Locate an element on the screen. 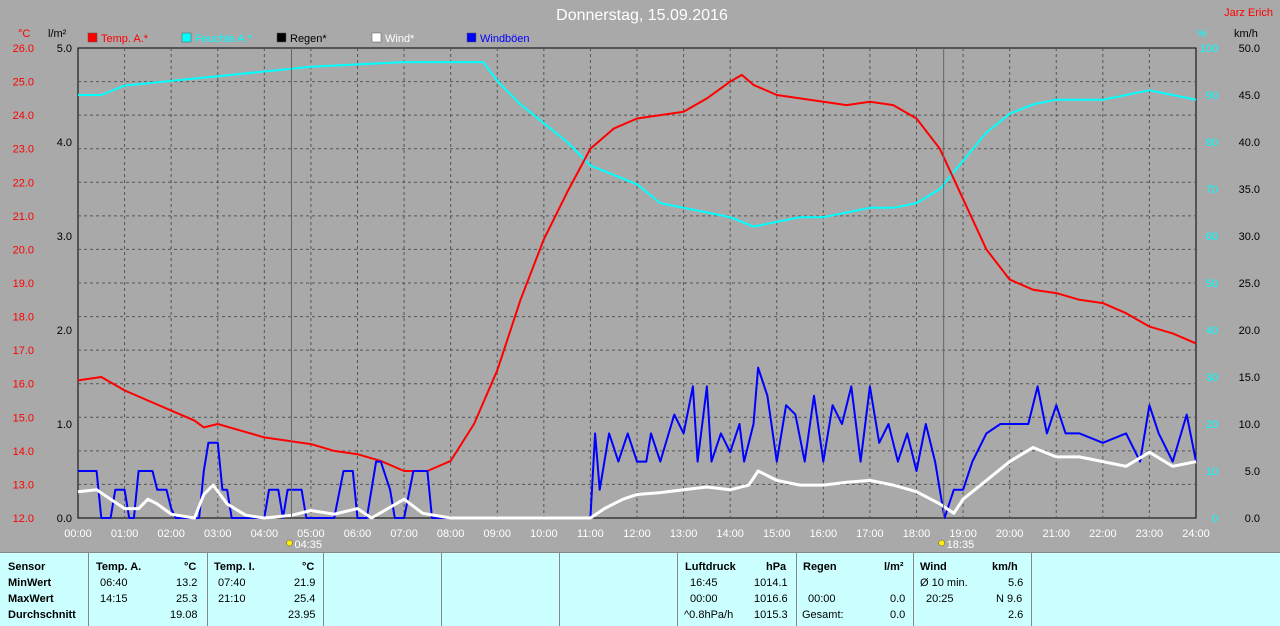 Image resolution: width=1280 pixels, height=626 pixels. temp-tick-label: 16.0 is located at coordinates (23, 385).